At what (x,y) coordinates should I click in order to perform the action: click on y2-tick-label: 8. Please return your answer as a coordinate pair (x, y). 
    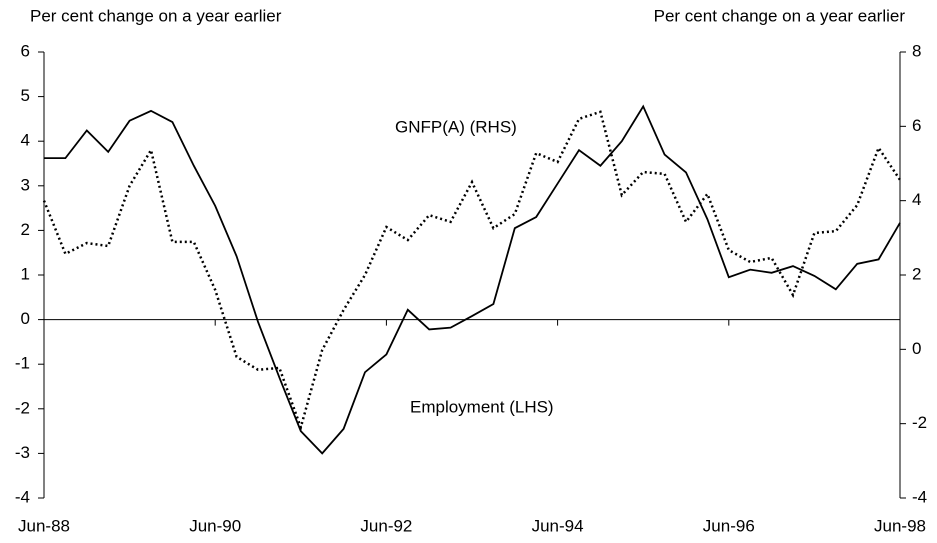
    Looking at the image, I should click on (916, 50).